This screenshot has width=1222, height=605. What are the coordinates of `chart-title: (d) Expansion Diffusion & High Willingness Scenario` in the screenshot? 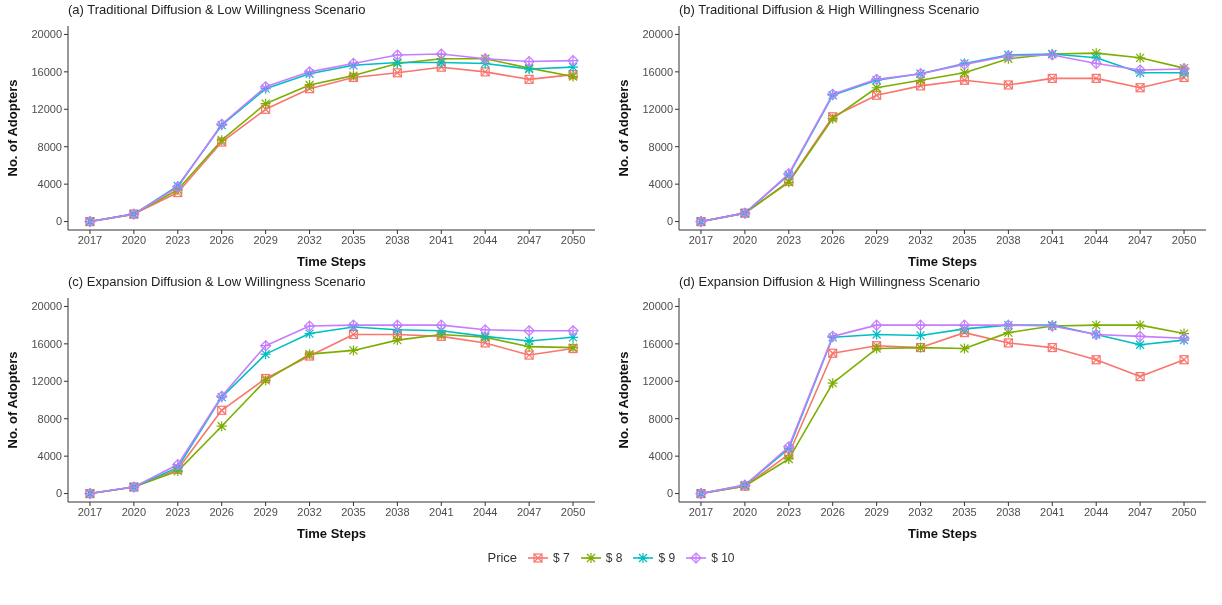 It's located at (830, 281).